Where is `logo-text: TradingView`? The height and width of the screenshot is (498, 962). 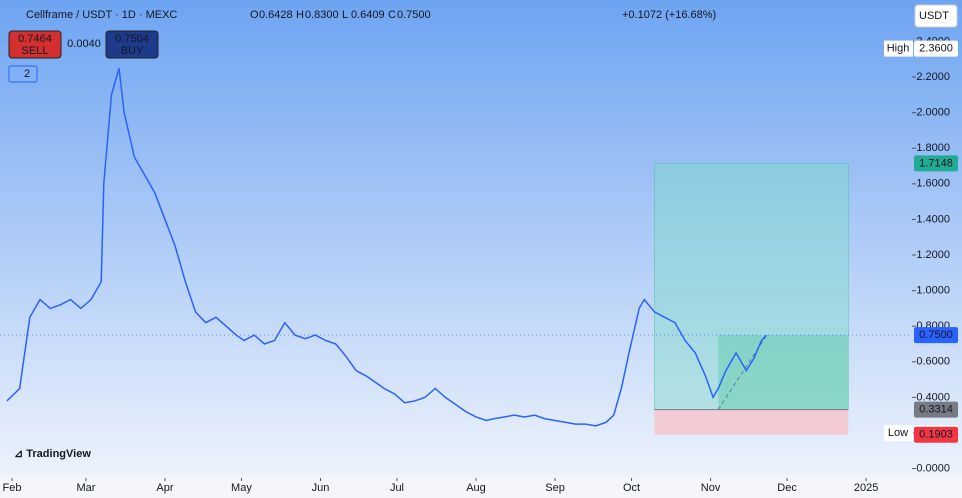 logo-text: TradingView is located at coordinates (58, 454).